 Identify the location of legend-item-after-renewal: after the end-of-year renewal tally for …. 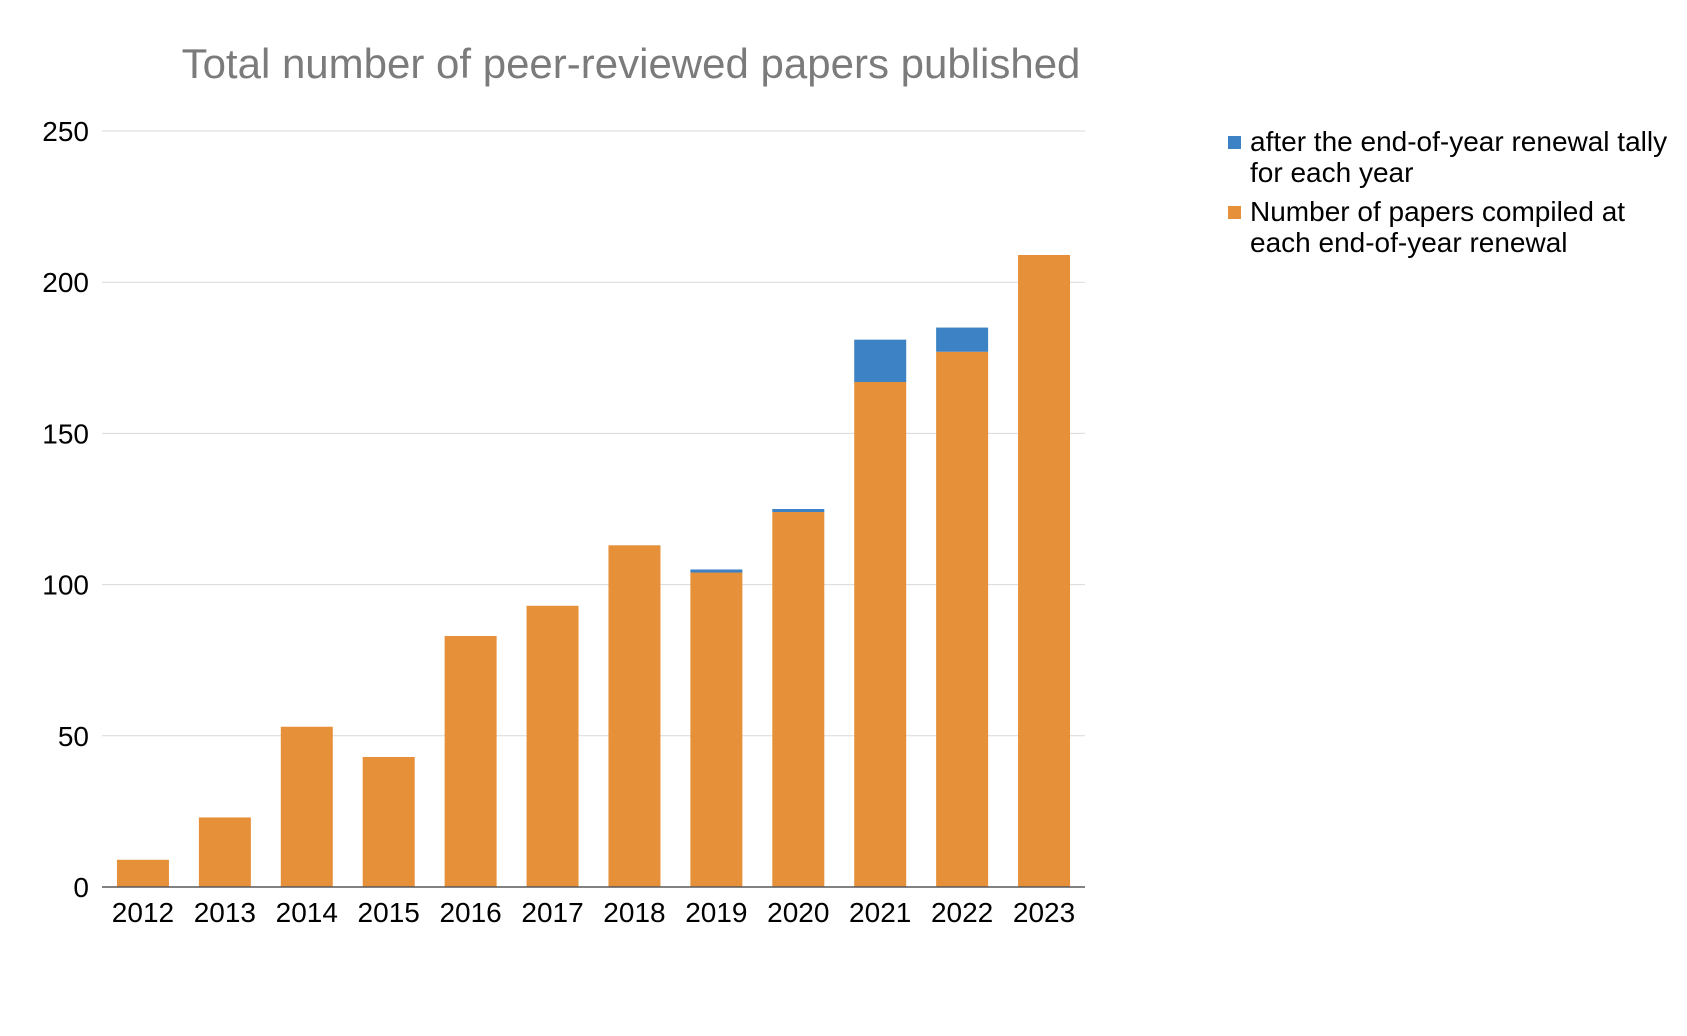
(1453, 157).